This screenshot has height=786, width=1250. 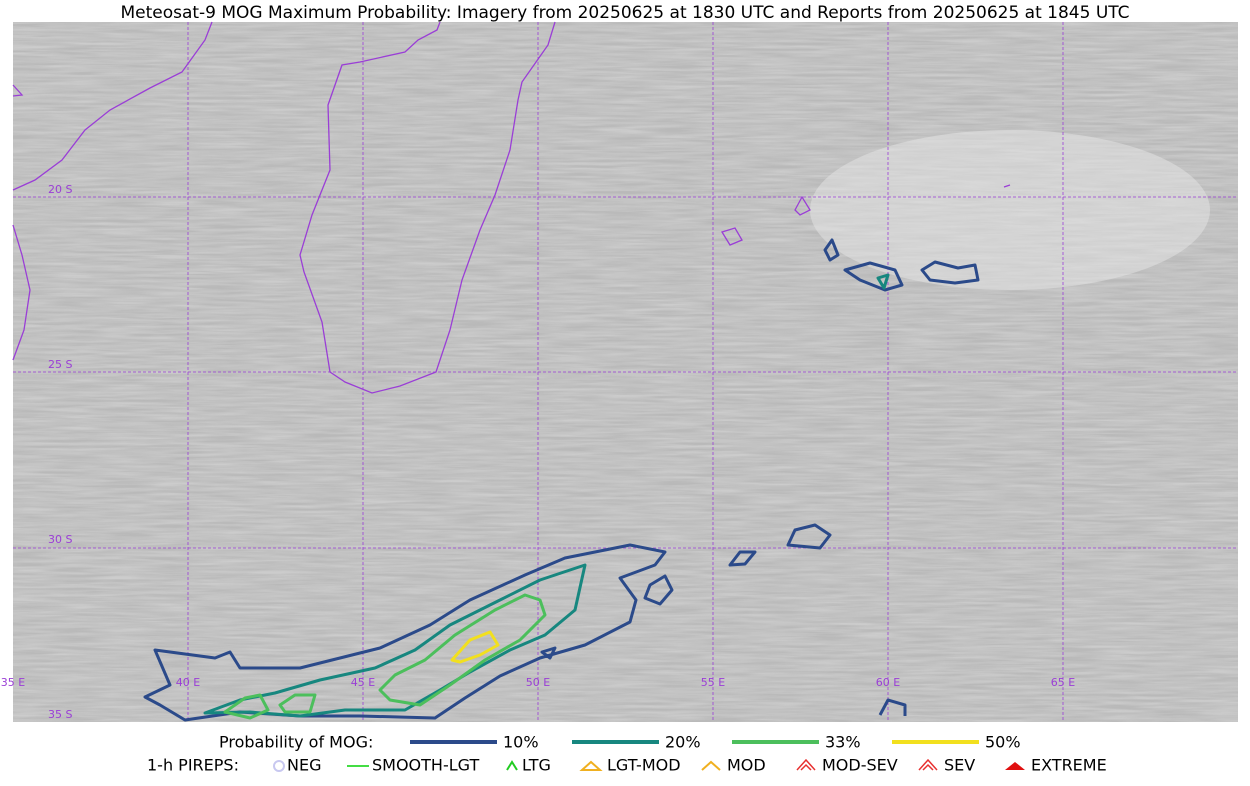 I want to click on lon-label: 60 E, so click(x=888, y=682).